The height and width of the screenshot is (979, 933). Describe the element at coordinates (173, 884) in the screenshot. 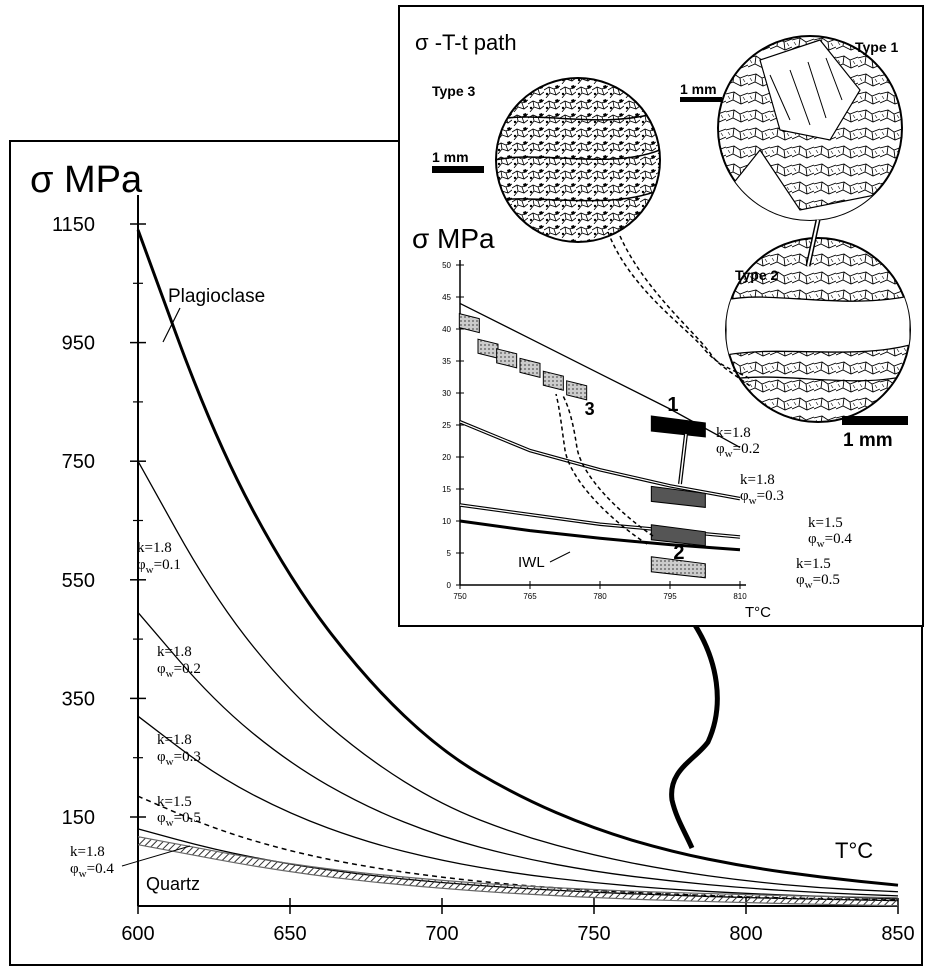

I see `quartz-label: Quartz` at that location.